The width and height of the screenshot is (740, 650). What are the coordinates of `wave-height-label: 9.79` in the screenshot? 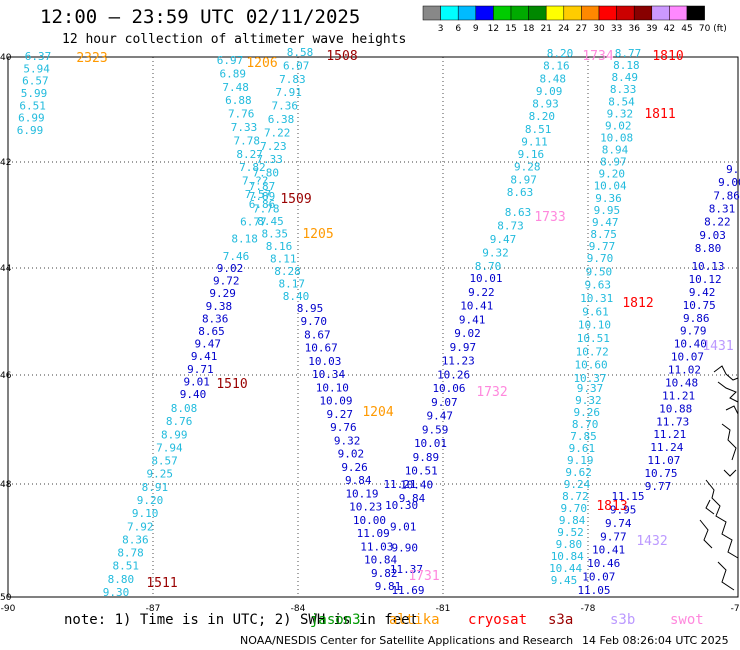 It's located at (693, 331).